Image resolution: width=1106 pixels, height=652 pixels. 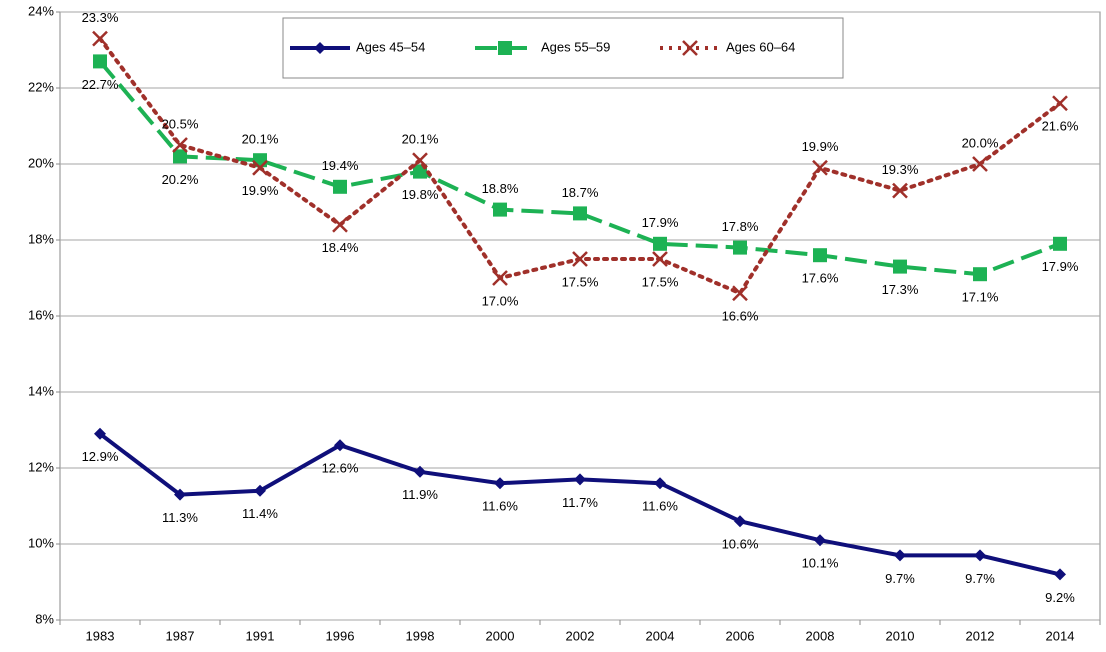 What do you see at coordinates (740, 316) in the screenshot?
I see `data-label: 16.6%` at bounding box center [740, 316].